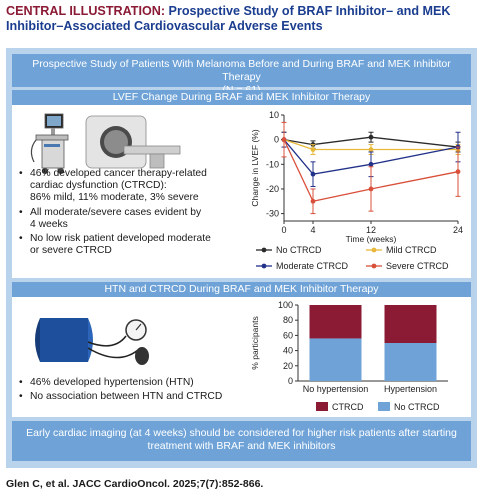  Describe the element at coordinates (283, 230) in the screenshot. I see `x-tick-label: 0` at that location.